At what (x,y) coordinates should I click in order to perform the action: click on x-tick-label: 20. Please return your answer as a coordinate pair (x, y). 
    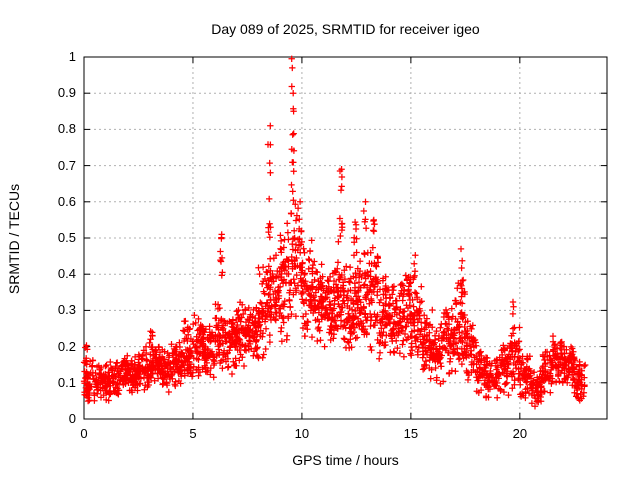
    Looking at the image, I should click on (520, 433).